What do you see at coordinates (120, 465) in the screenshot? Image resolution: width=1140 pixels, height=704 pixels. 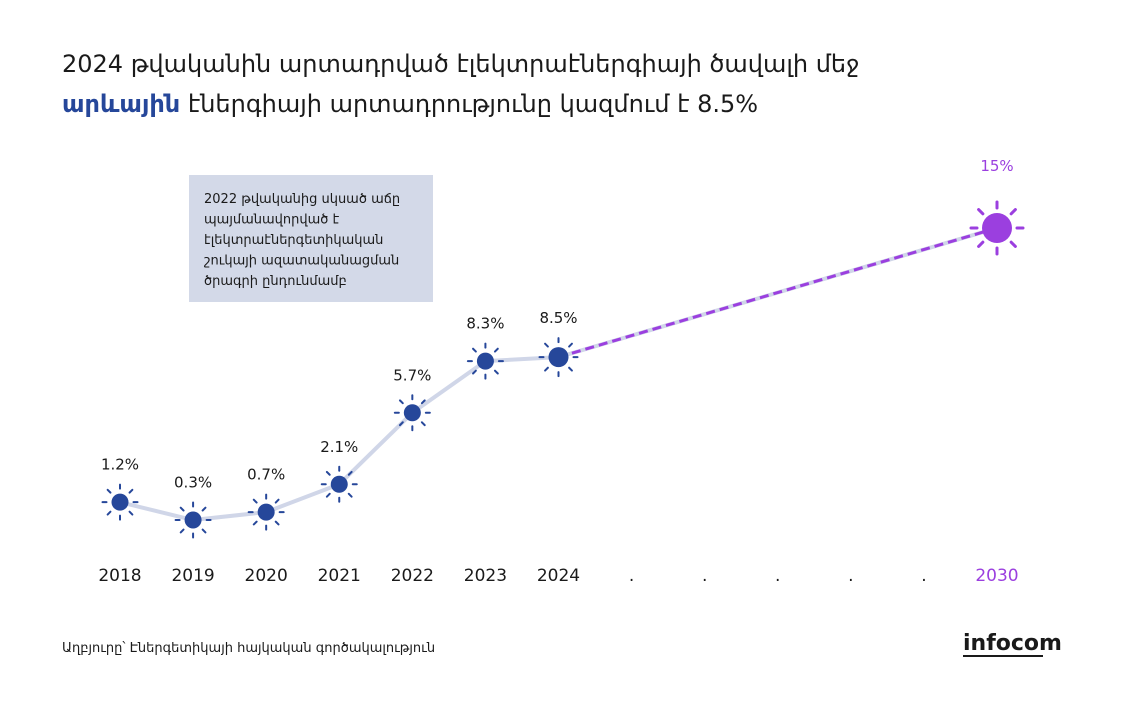 I see `data-label: 1.2%` at bounding box center [120, 465].